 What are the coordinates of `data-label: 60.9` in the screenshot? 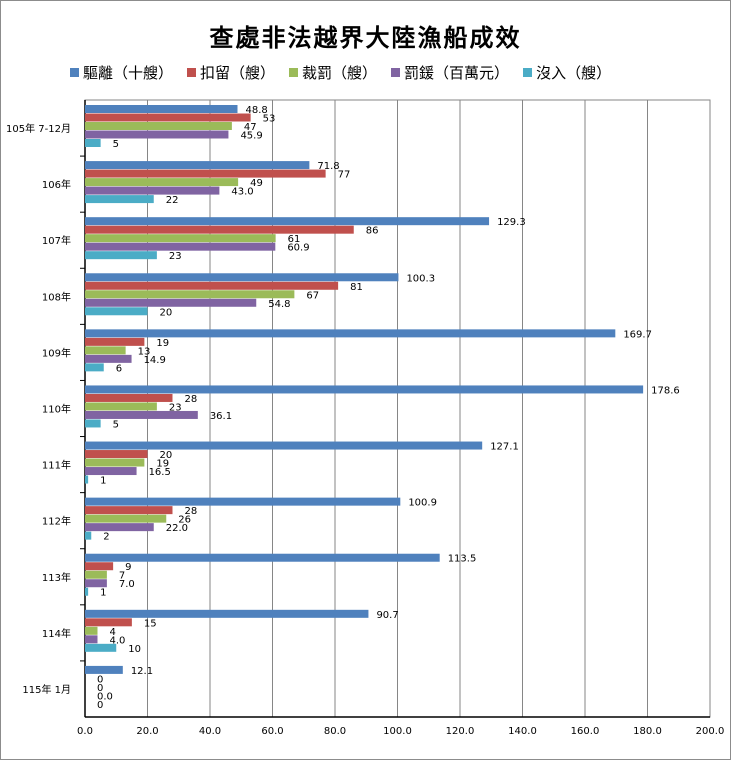 It's located at (298, 248).